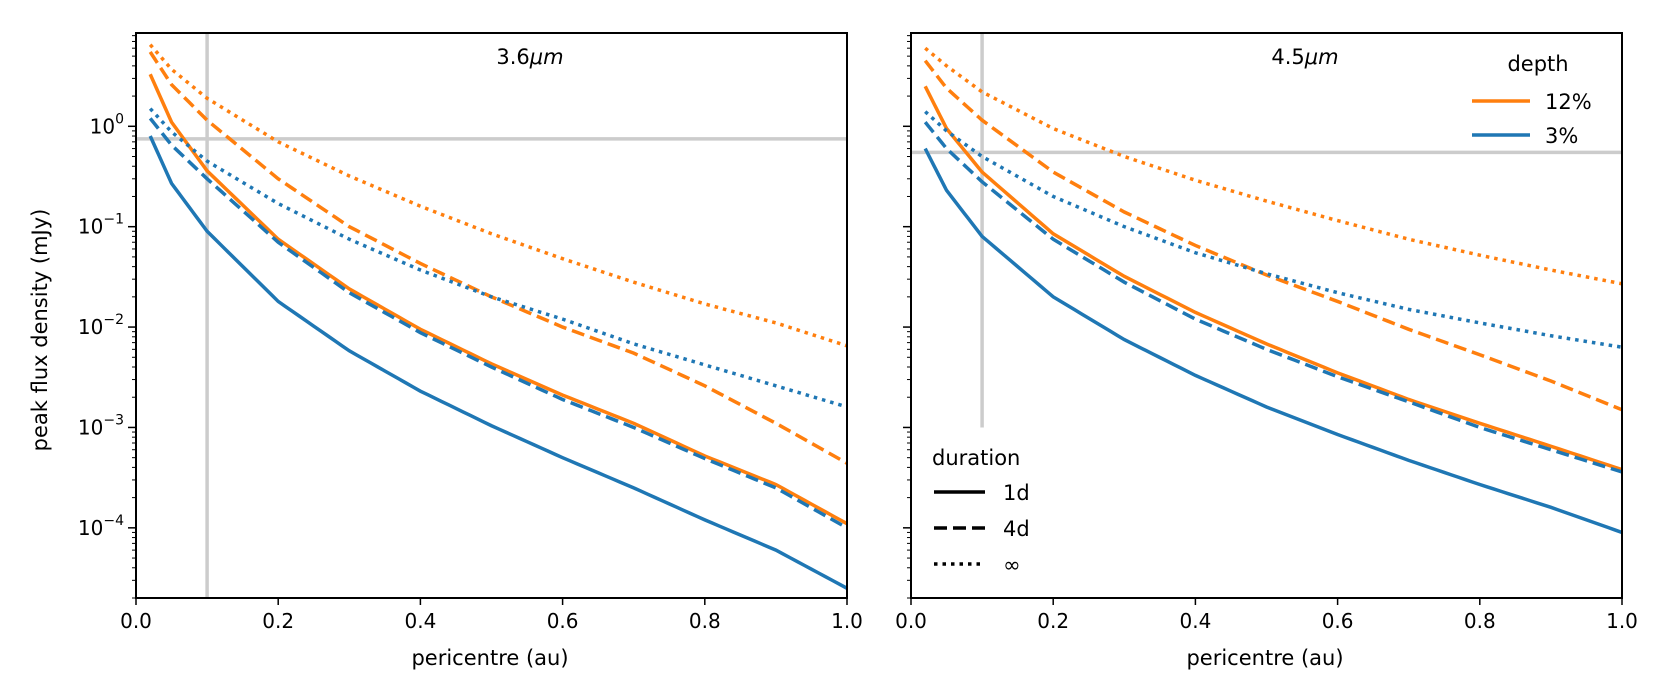 This screenshot has height=699, width=1661. What do you see at coordinates (976, 458) in the screenshot?
I see `legend-duration-title: duration` at bounding box center [976, 458].